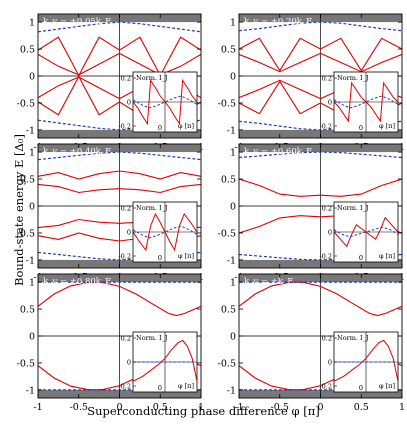  What do you see at coordinates (77, 152) in the screenshot?
I see `panel-label: k_y = ±0.40k_F` at bounding box center [77, 152].